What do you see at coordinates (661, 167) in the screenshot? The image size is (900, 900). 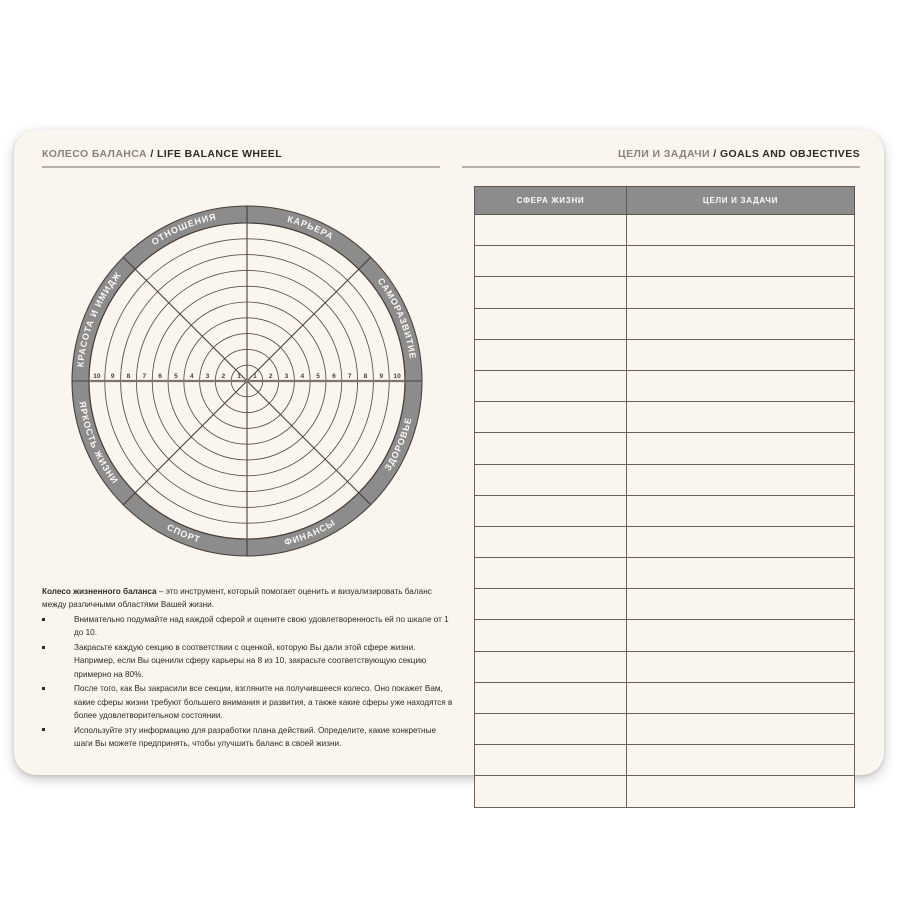 I see `title-rule-right` at bounding box center [661, 167].